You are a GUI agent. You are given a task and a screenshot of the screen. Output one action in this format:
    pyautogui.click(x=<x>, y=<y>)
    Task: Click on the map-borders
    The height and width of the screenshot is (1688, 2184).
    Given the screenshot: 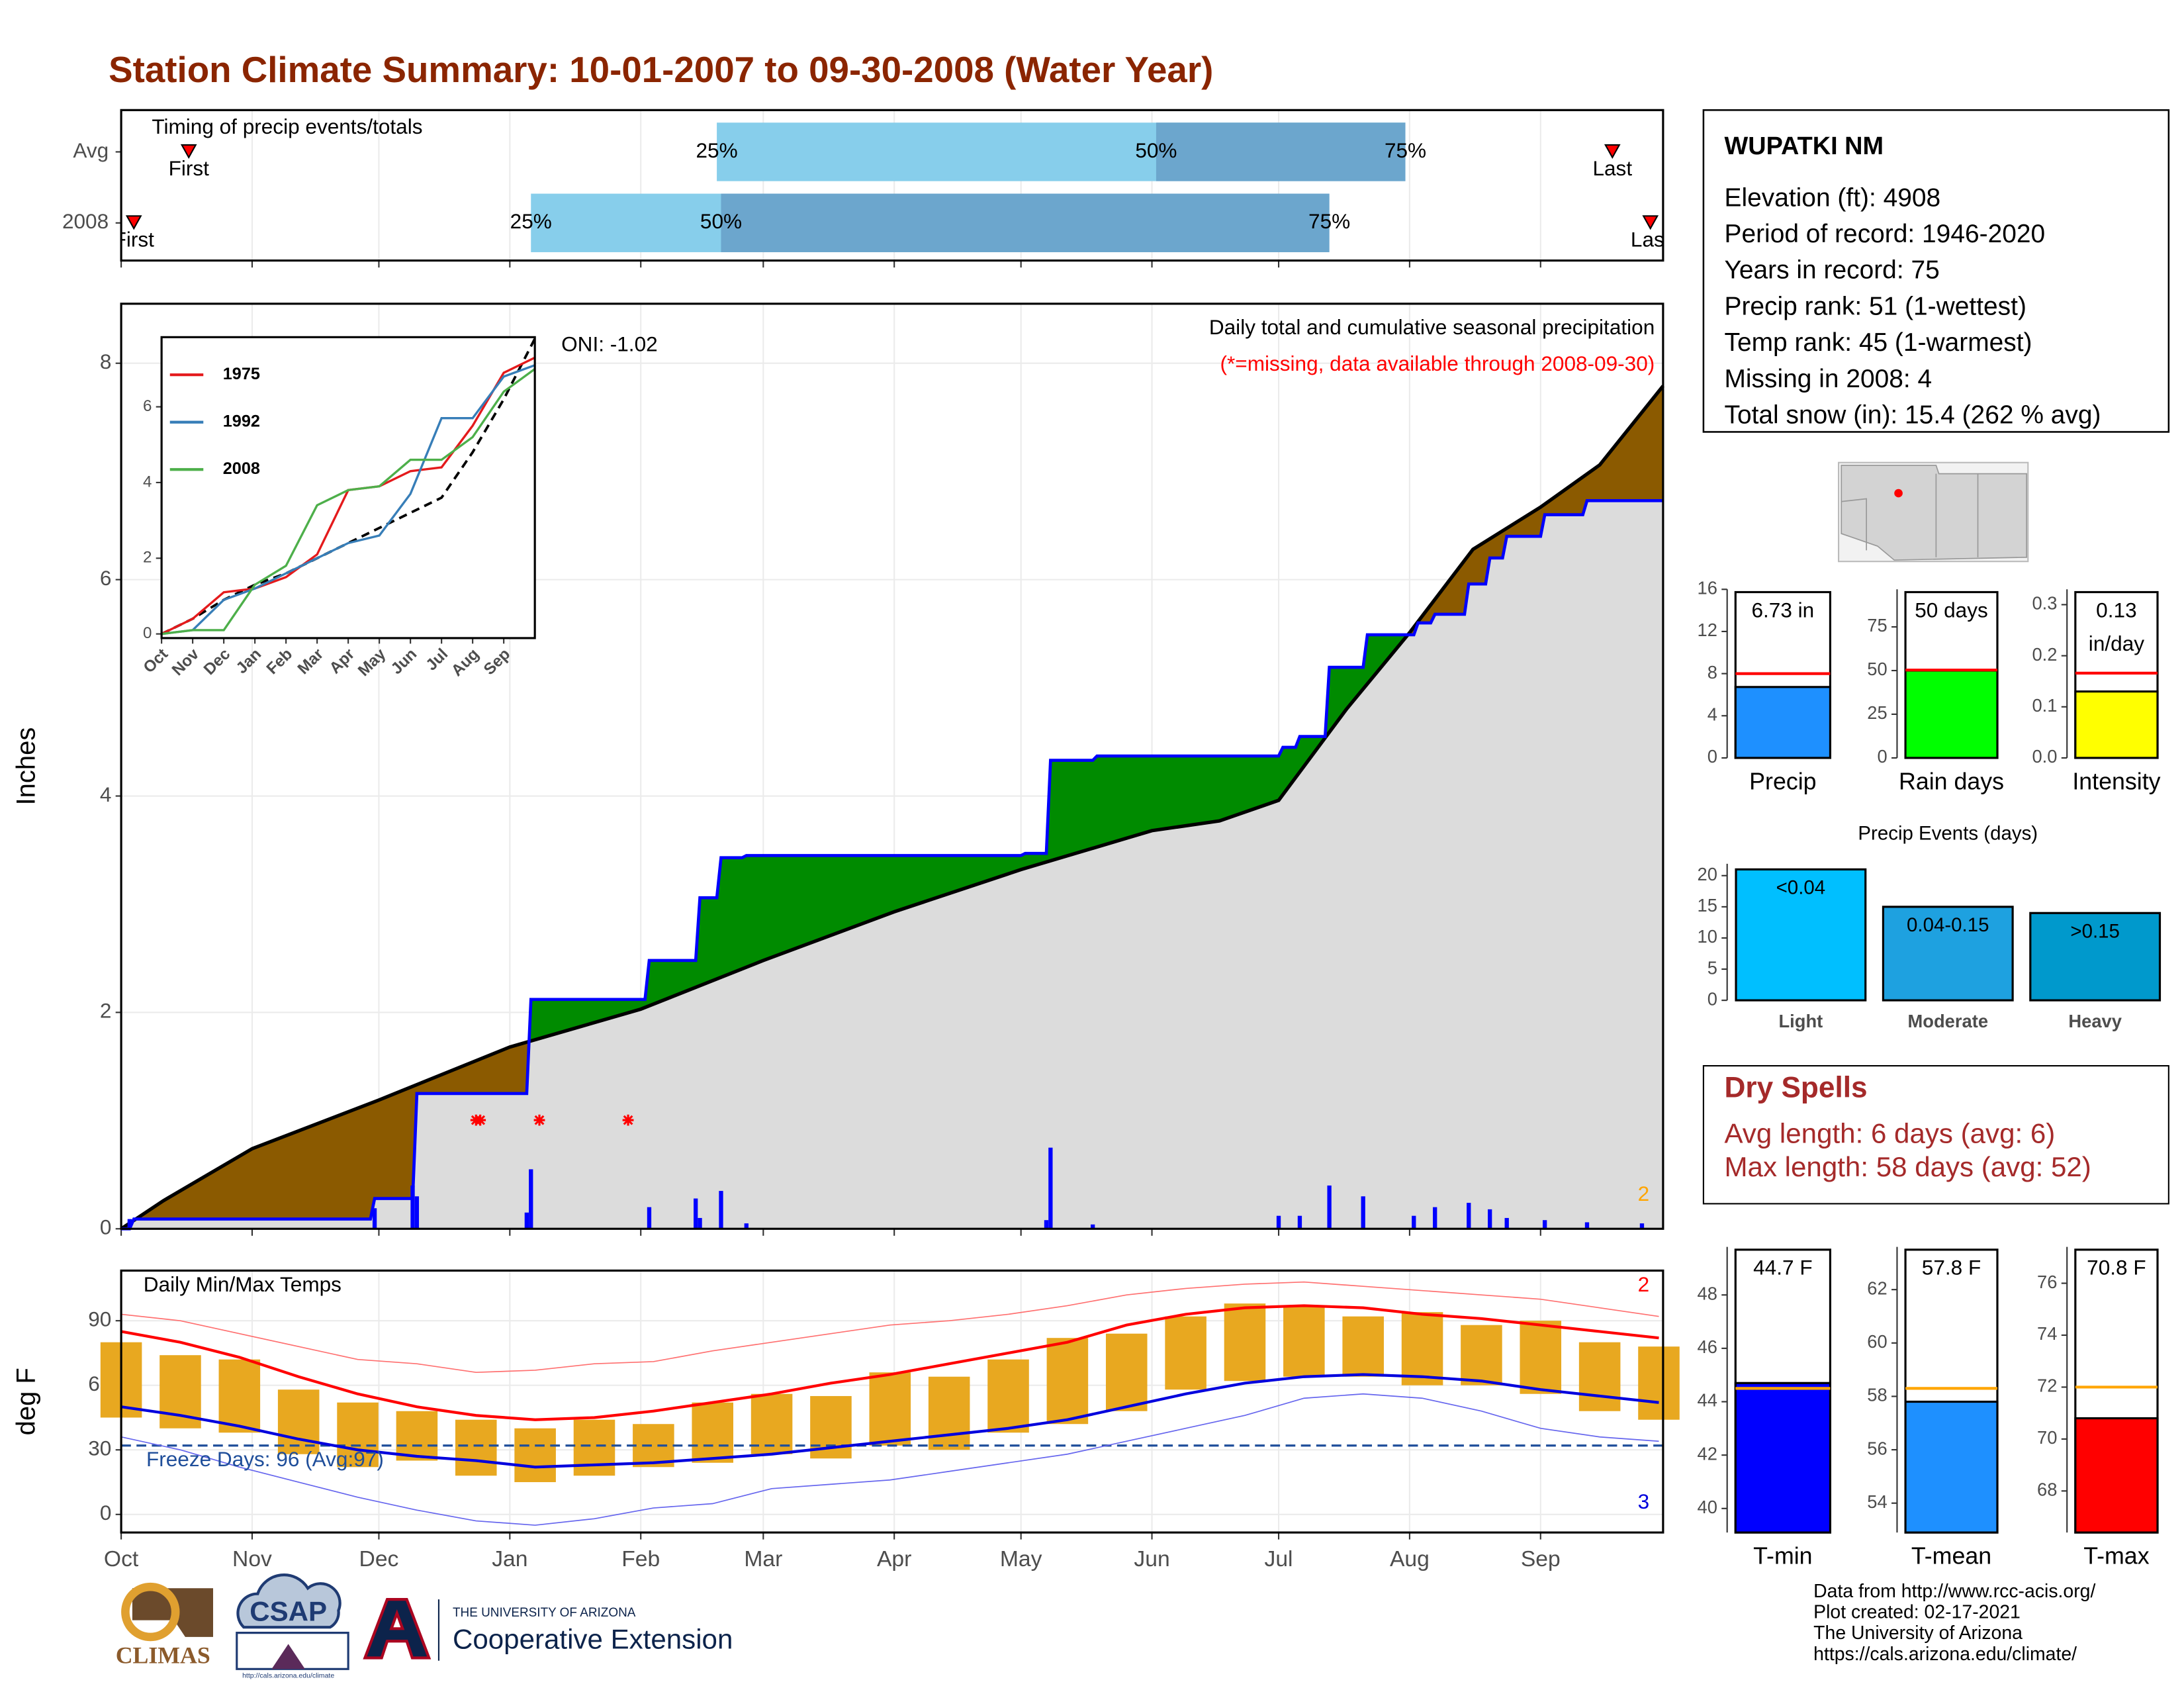 What is the action you would take?
    pyautogui.click(x=1910, y=515)
    